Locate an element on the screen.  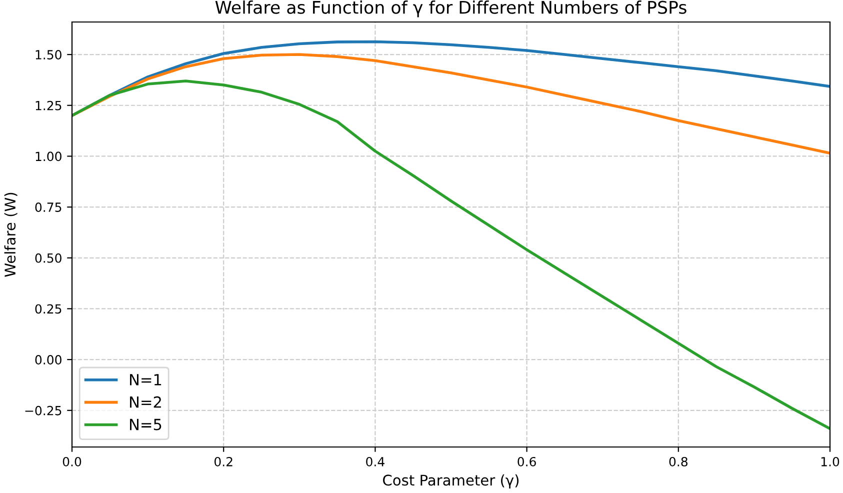
y-tick-label: 0.50 is located at coordinates (48, 258).